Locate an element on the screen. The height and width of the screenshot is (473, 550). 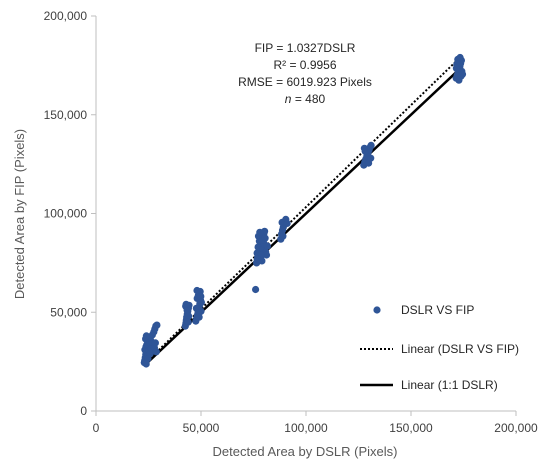
x-tick-label: 100,000 is located at coordinates (306, 428).